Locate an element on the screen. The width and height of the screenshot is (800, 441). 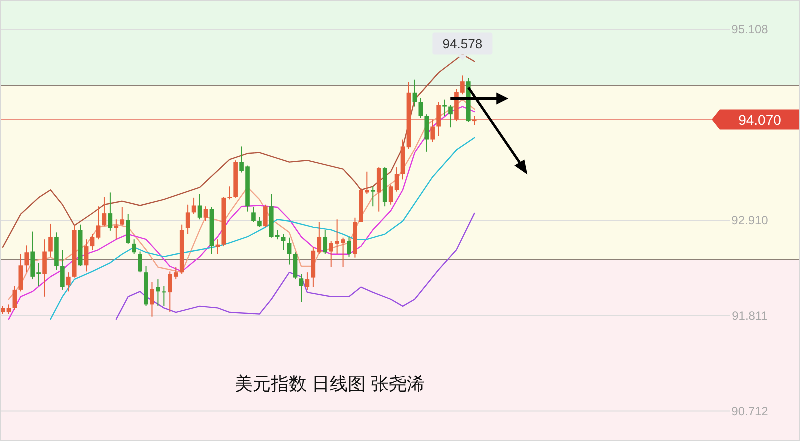
line-series is located at coordinates (296, 266).